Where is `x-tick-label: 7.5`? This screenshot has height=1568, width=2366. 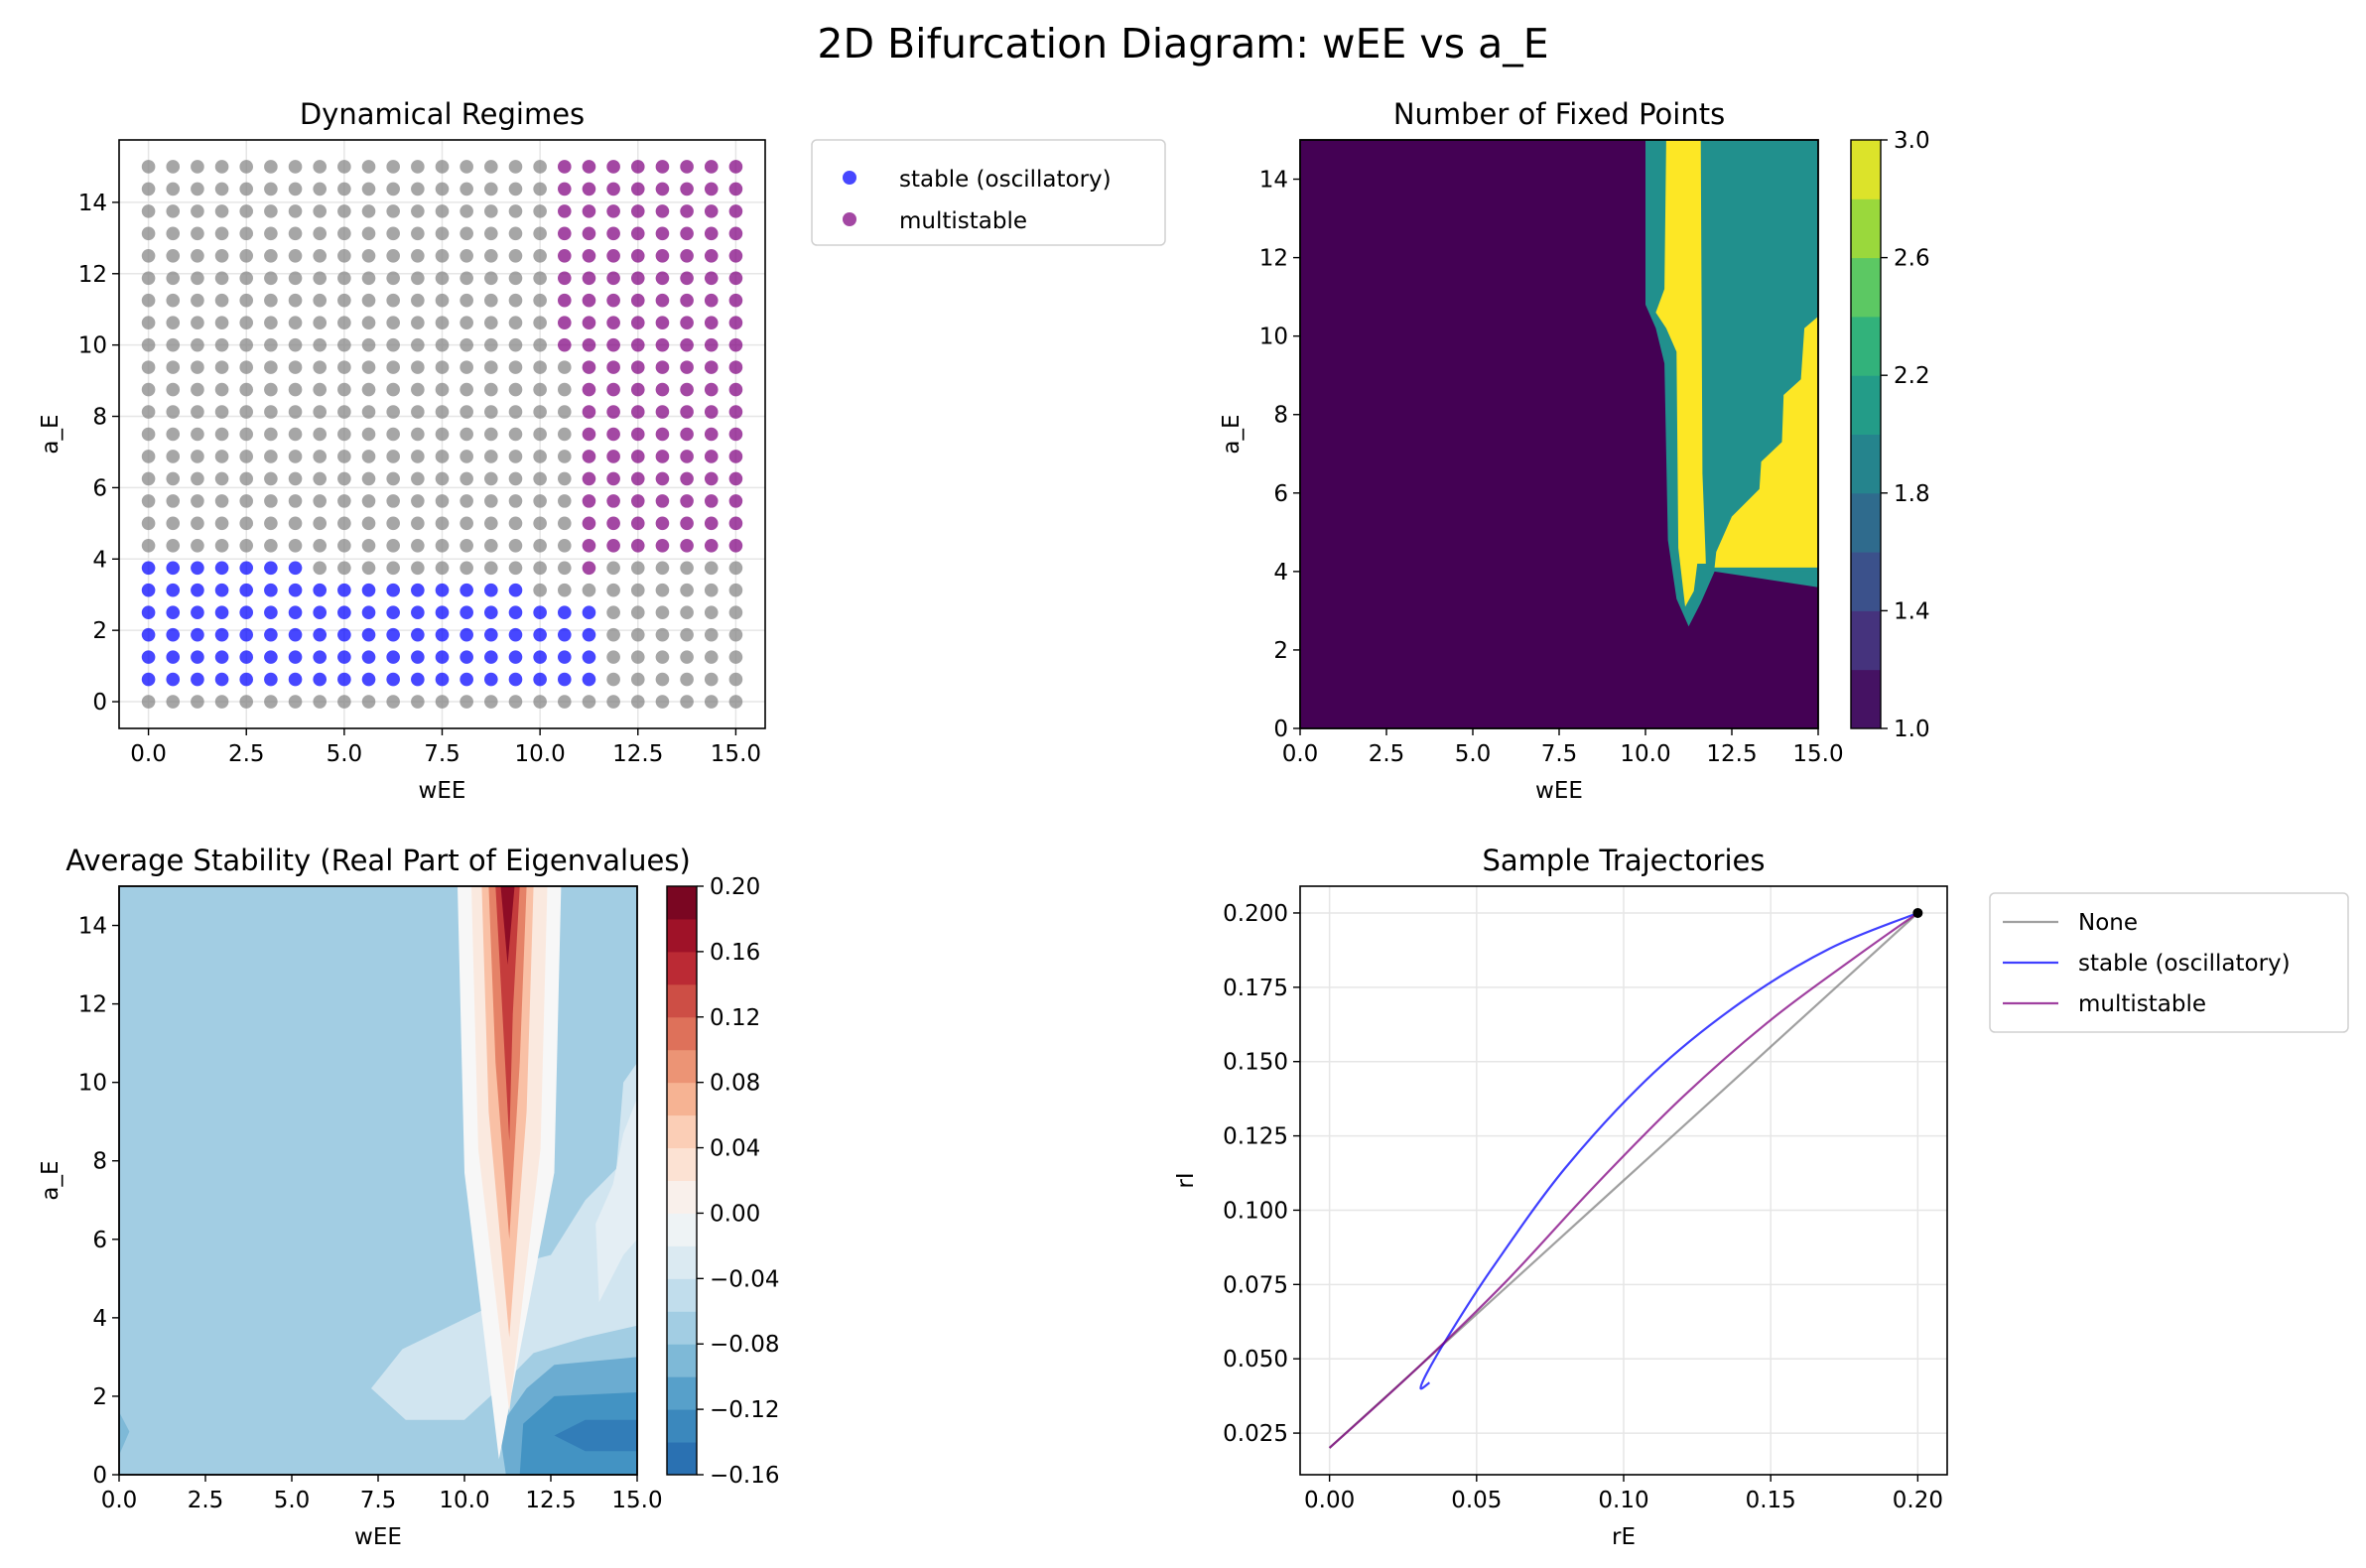 x-tick-label: 7.5 is located at coordinates (442, 754).